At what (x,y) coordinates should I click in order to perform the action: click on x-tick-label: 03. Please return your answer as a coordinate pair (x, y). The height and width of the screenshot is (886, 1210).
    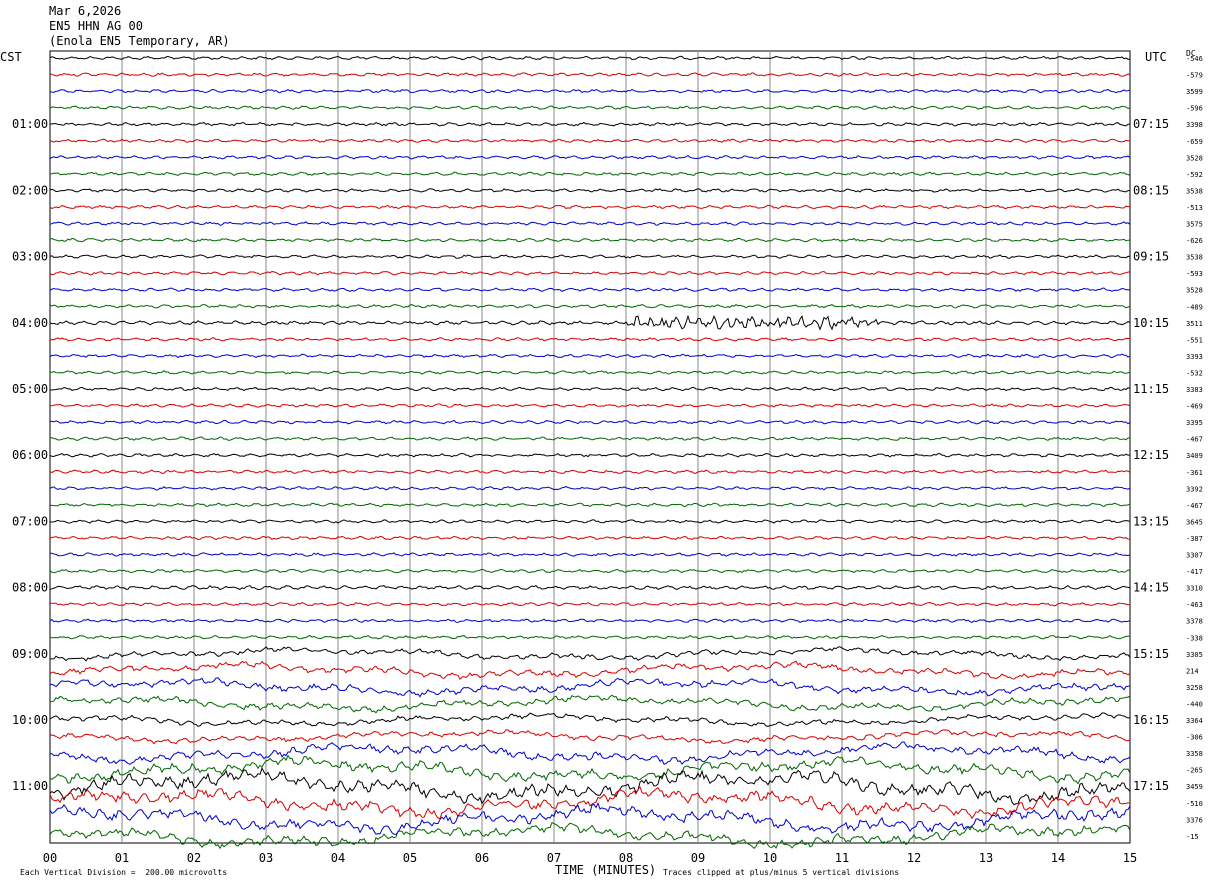
    Looking at the image, I should click on (266, 858).